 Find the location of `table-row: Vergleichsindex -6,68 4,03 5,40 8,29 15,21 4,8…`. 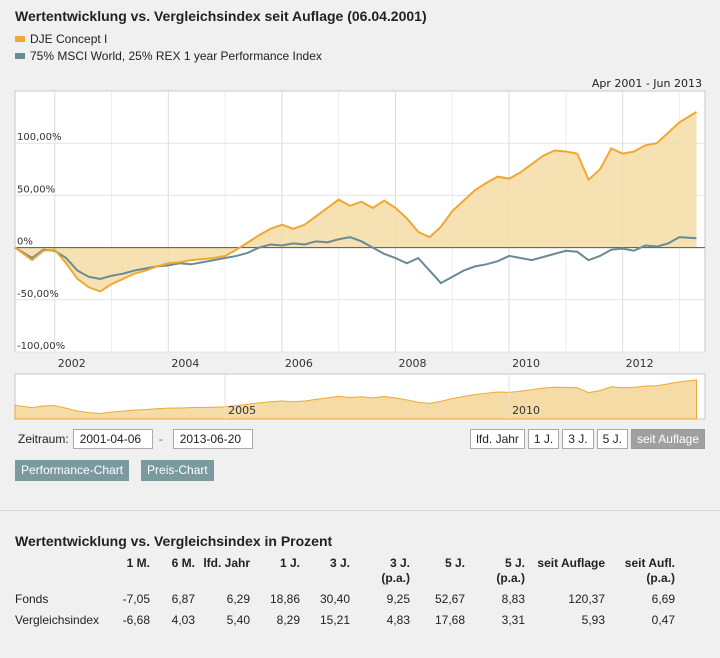

table-row: Vergleichsindex -6,68 4,03 5,40 8,29 15,21 4,8… is located at coordinates (345, 619).